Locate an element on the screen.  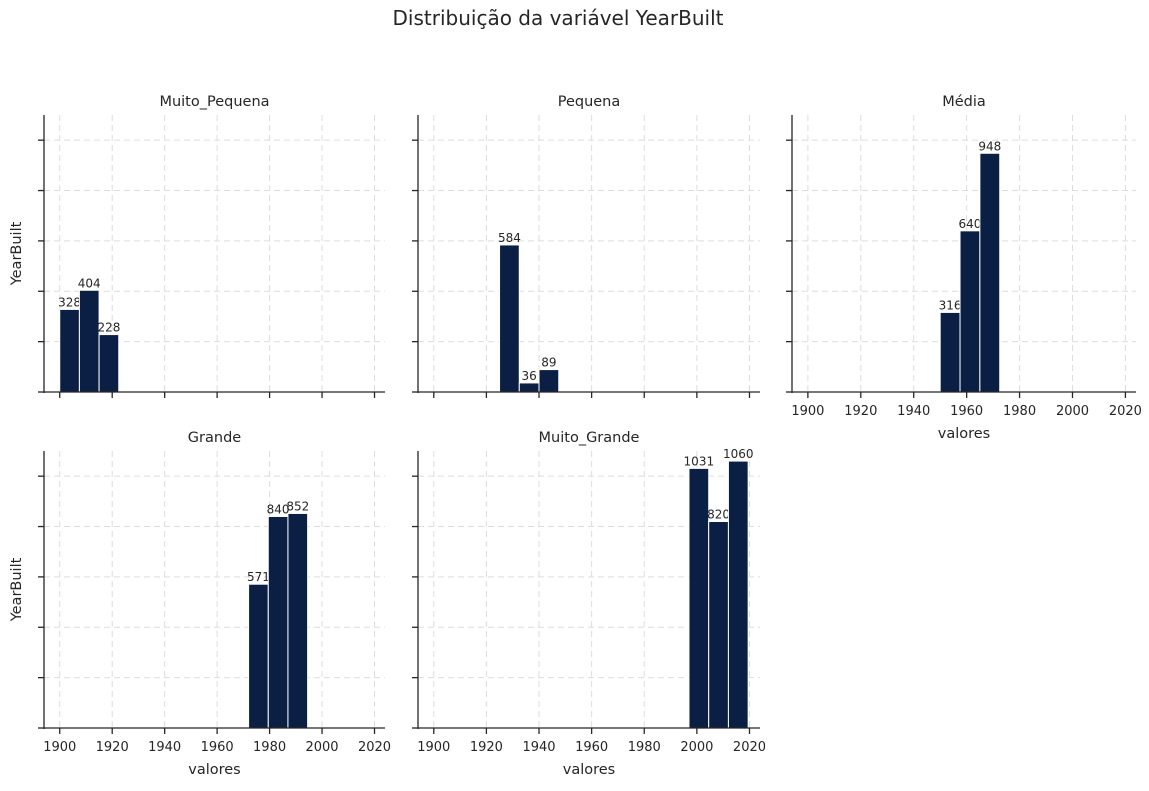
bar-data-label: 404 is located at coordinates (89, 283).